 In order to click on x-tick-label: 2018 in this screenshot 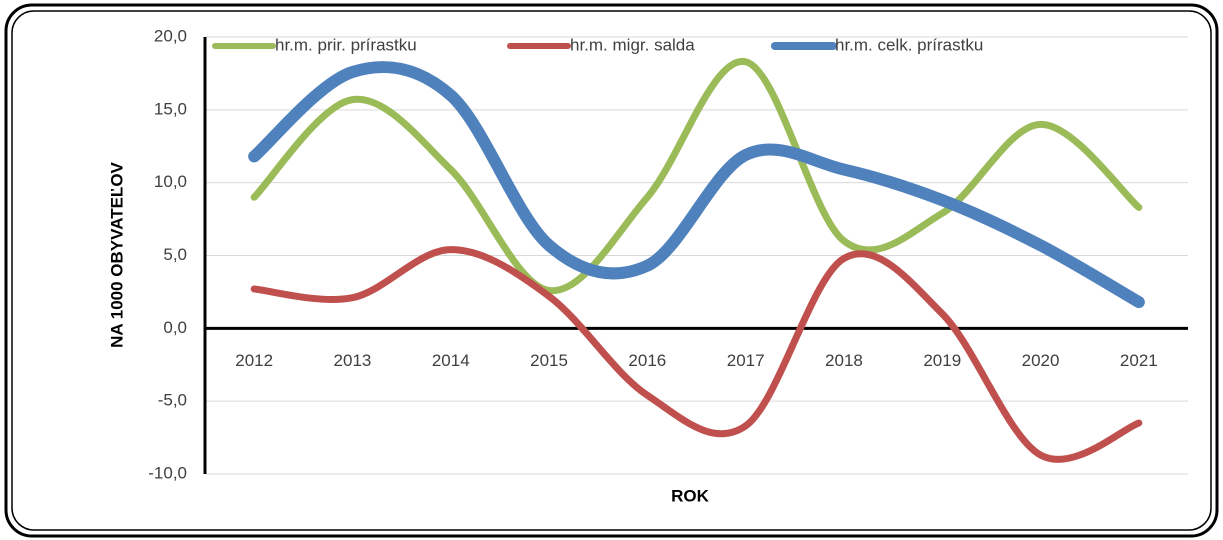, I will do `click(844, 360)`.